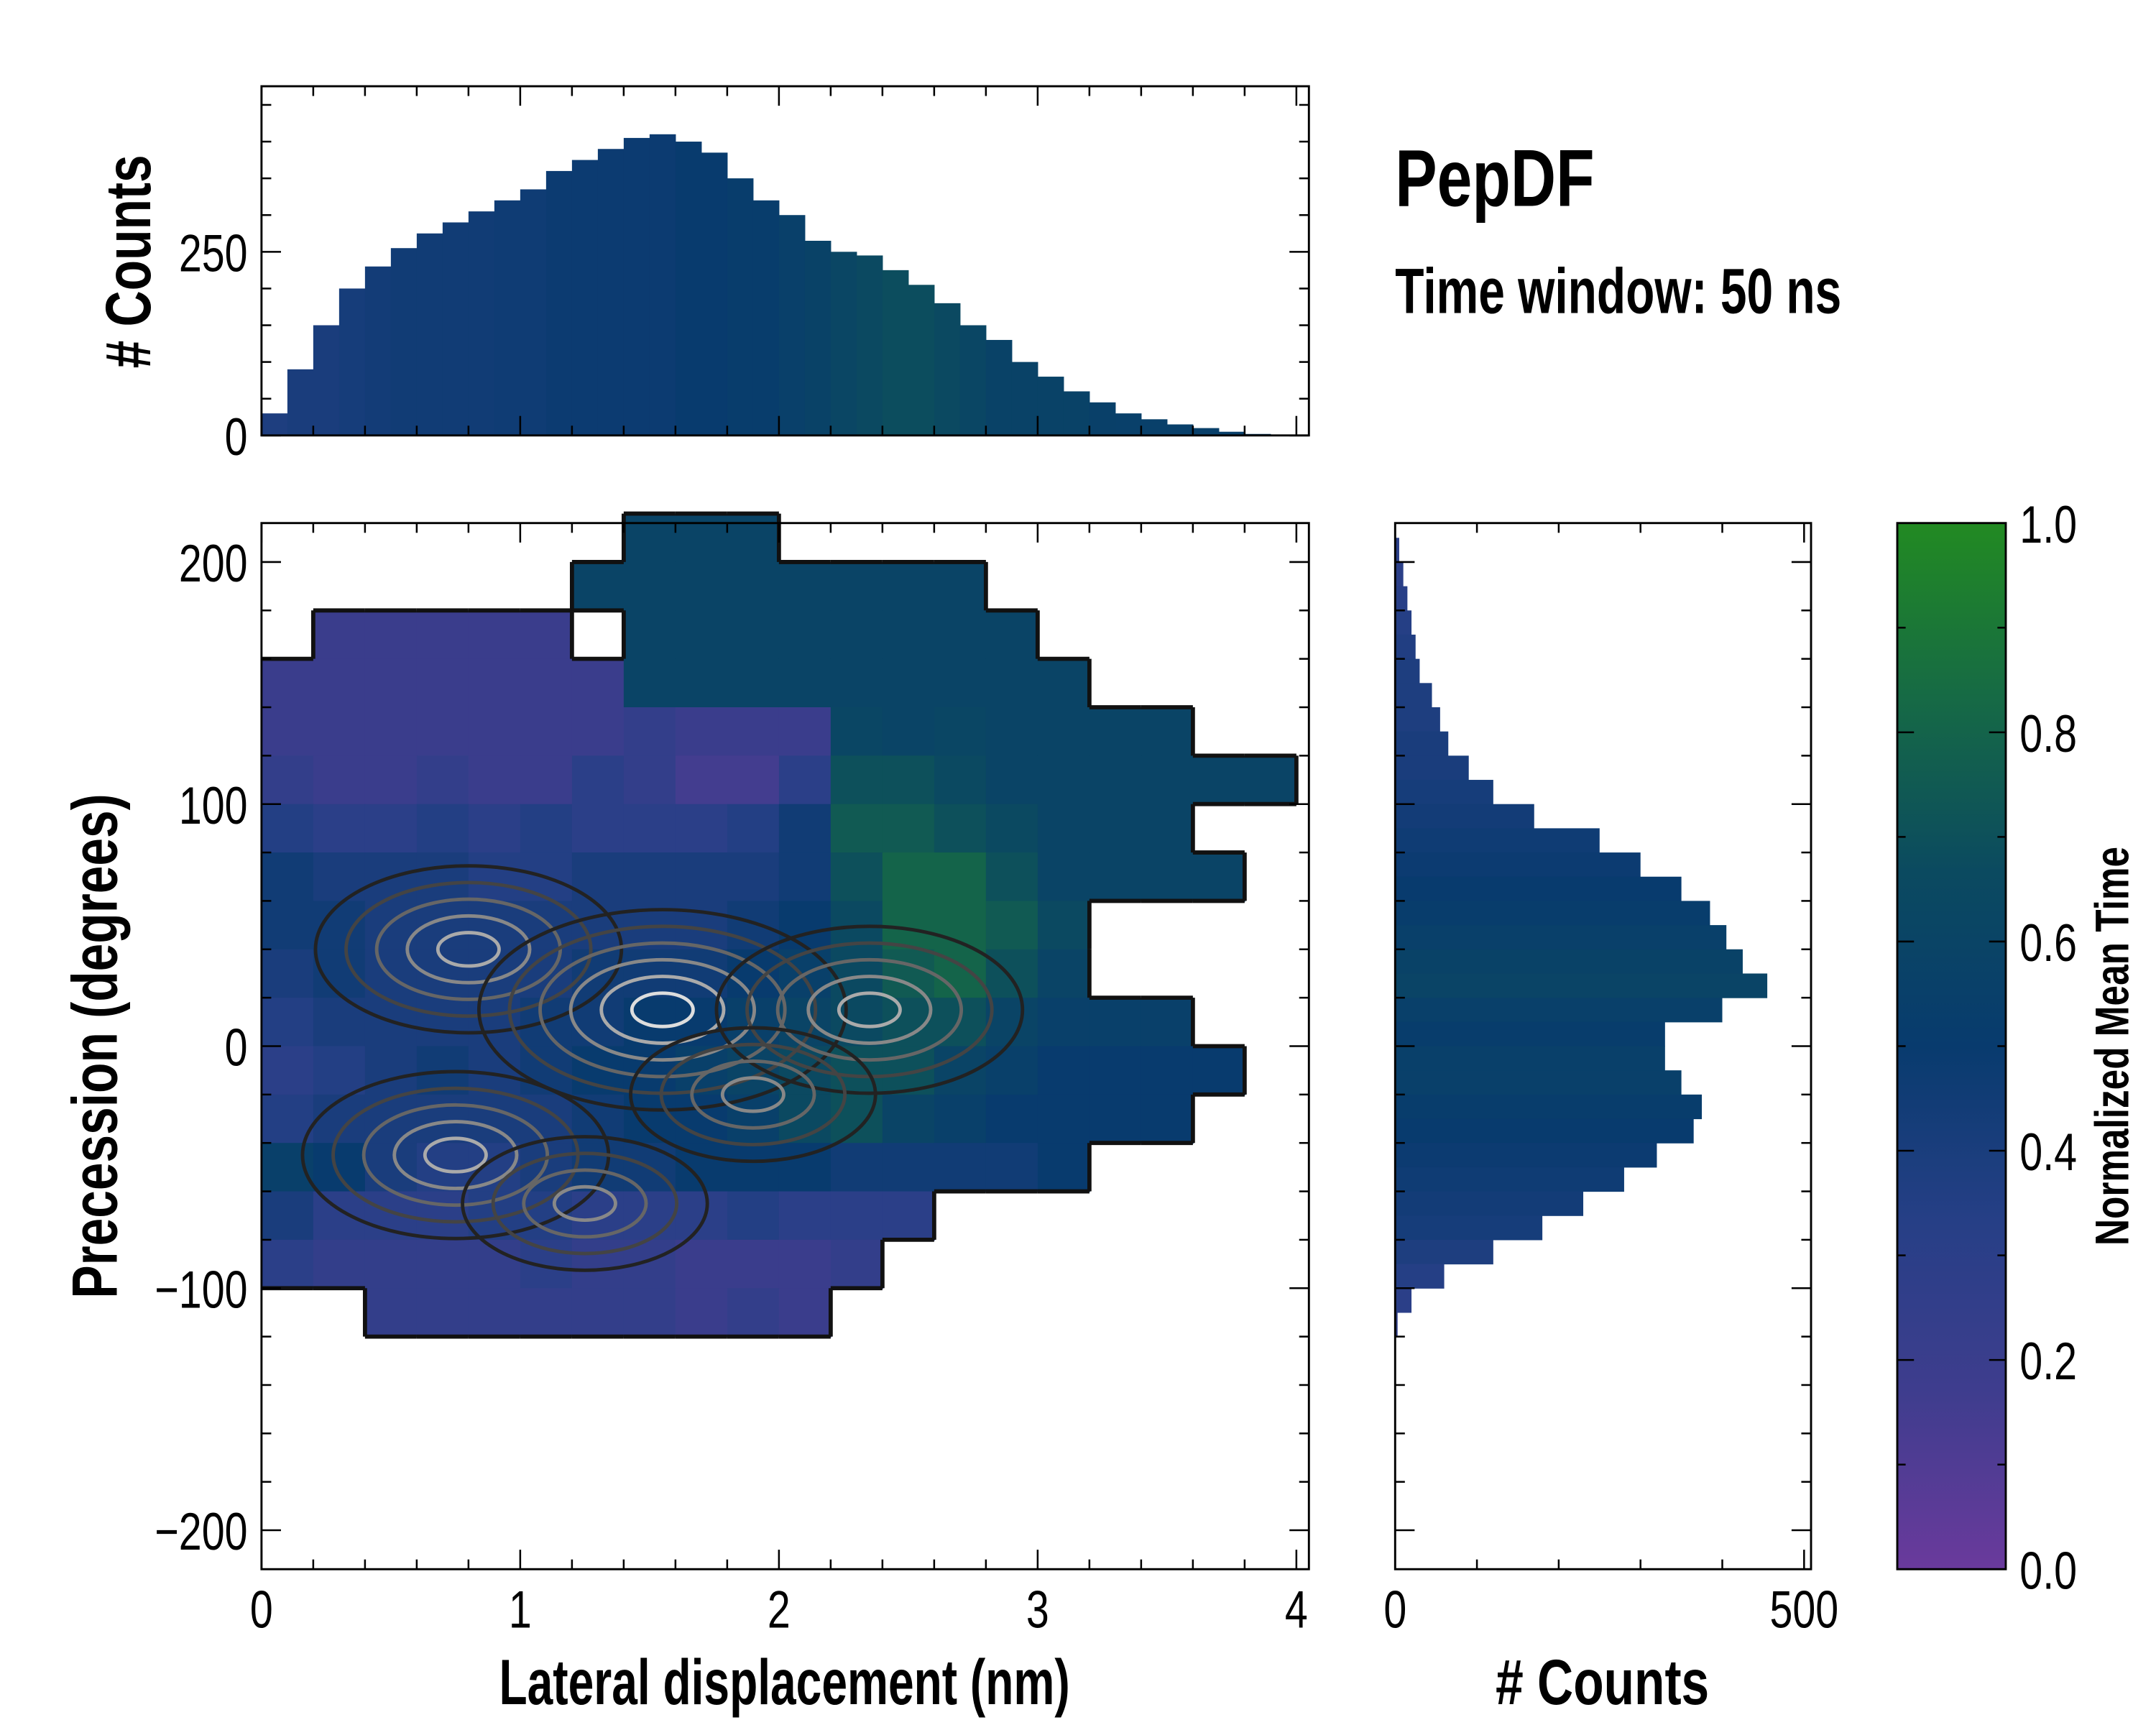 The image size is (2156, 1725). I want to click on colorbar-label: Normalized Mean Time, so click(2112, 1046).